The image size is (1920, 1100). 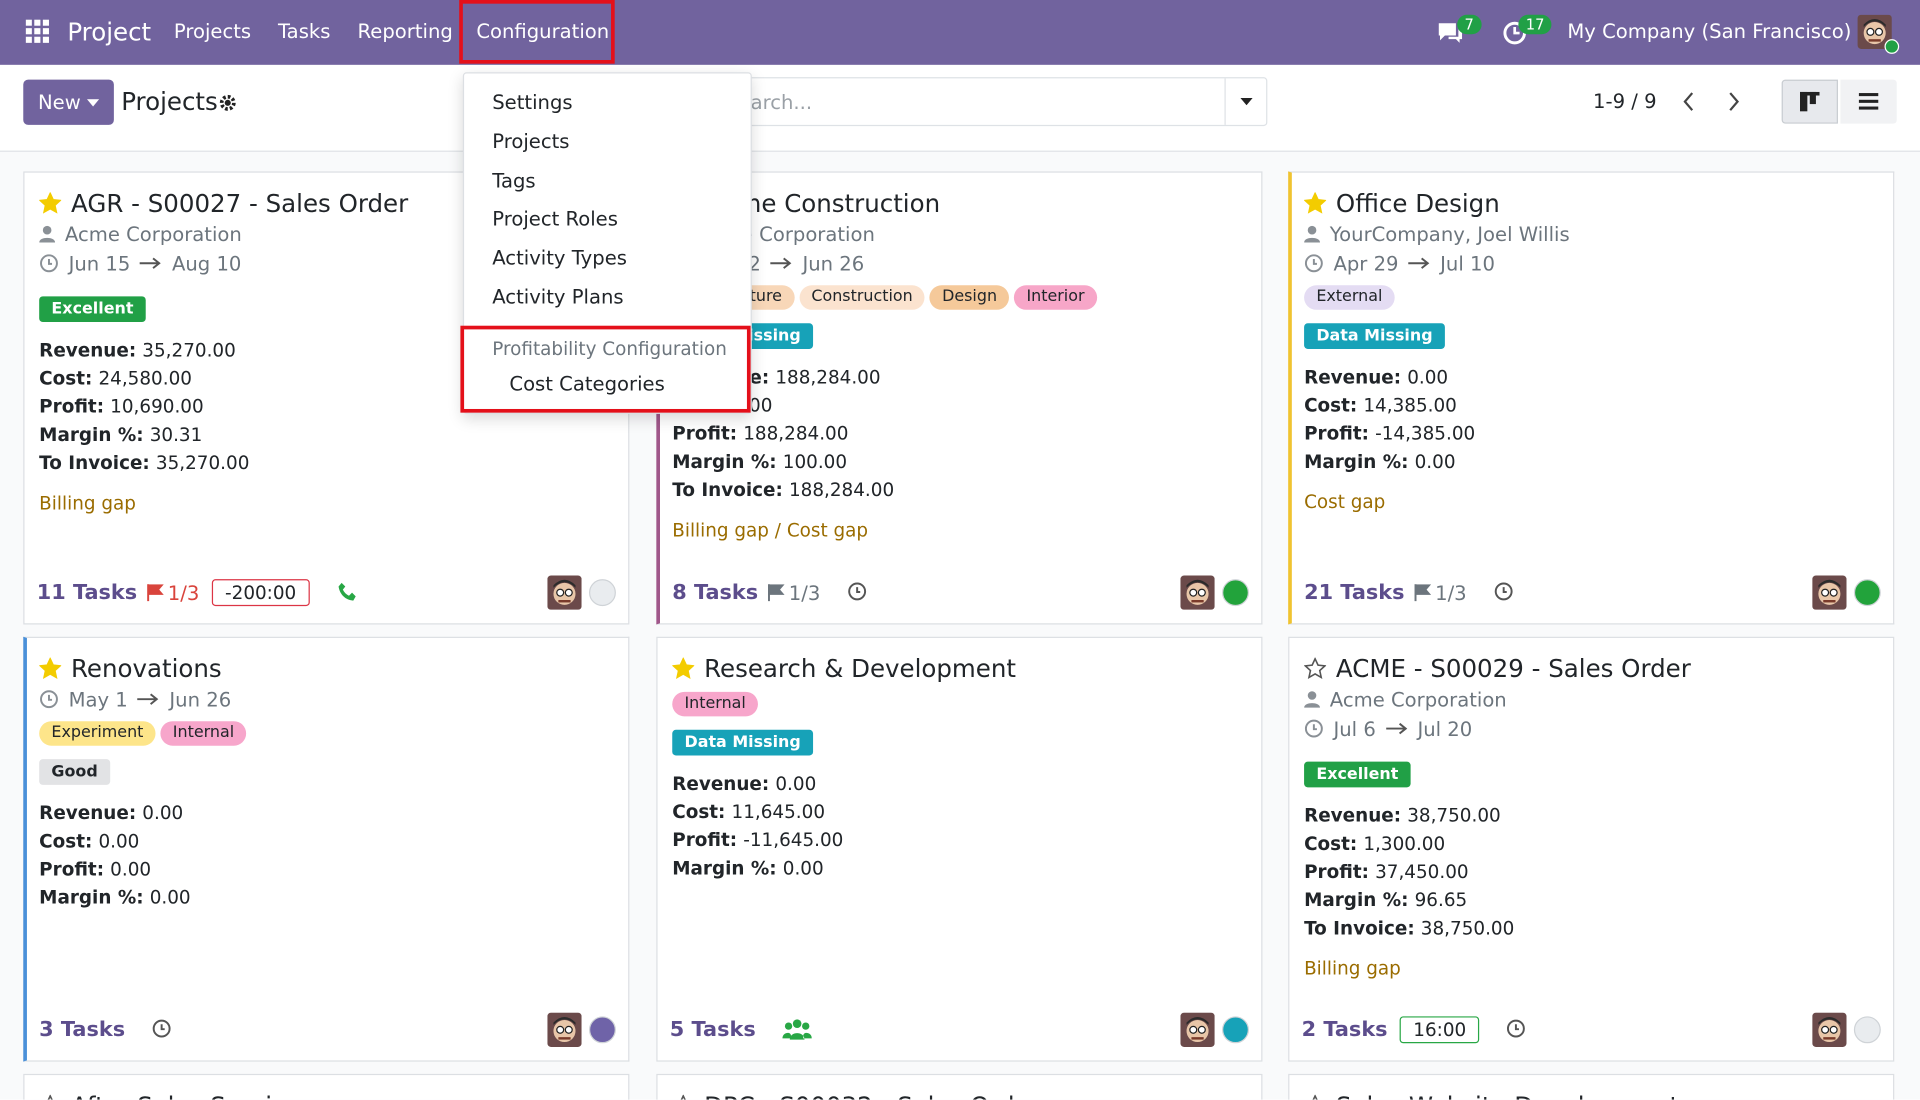 I want to click on date-start: Jun 15, so click(x=99, y=263).